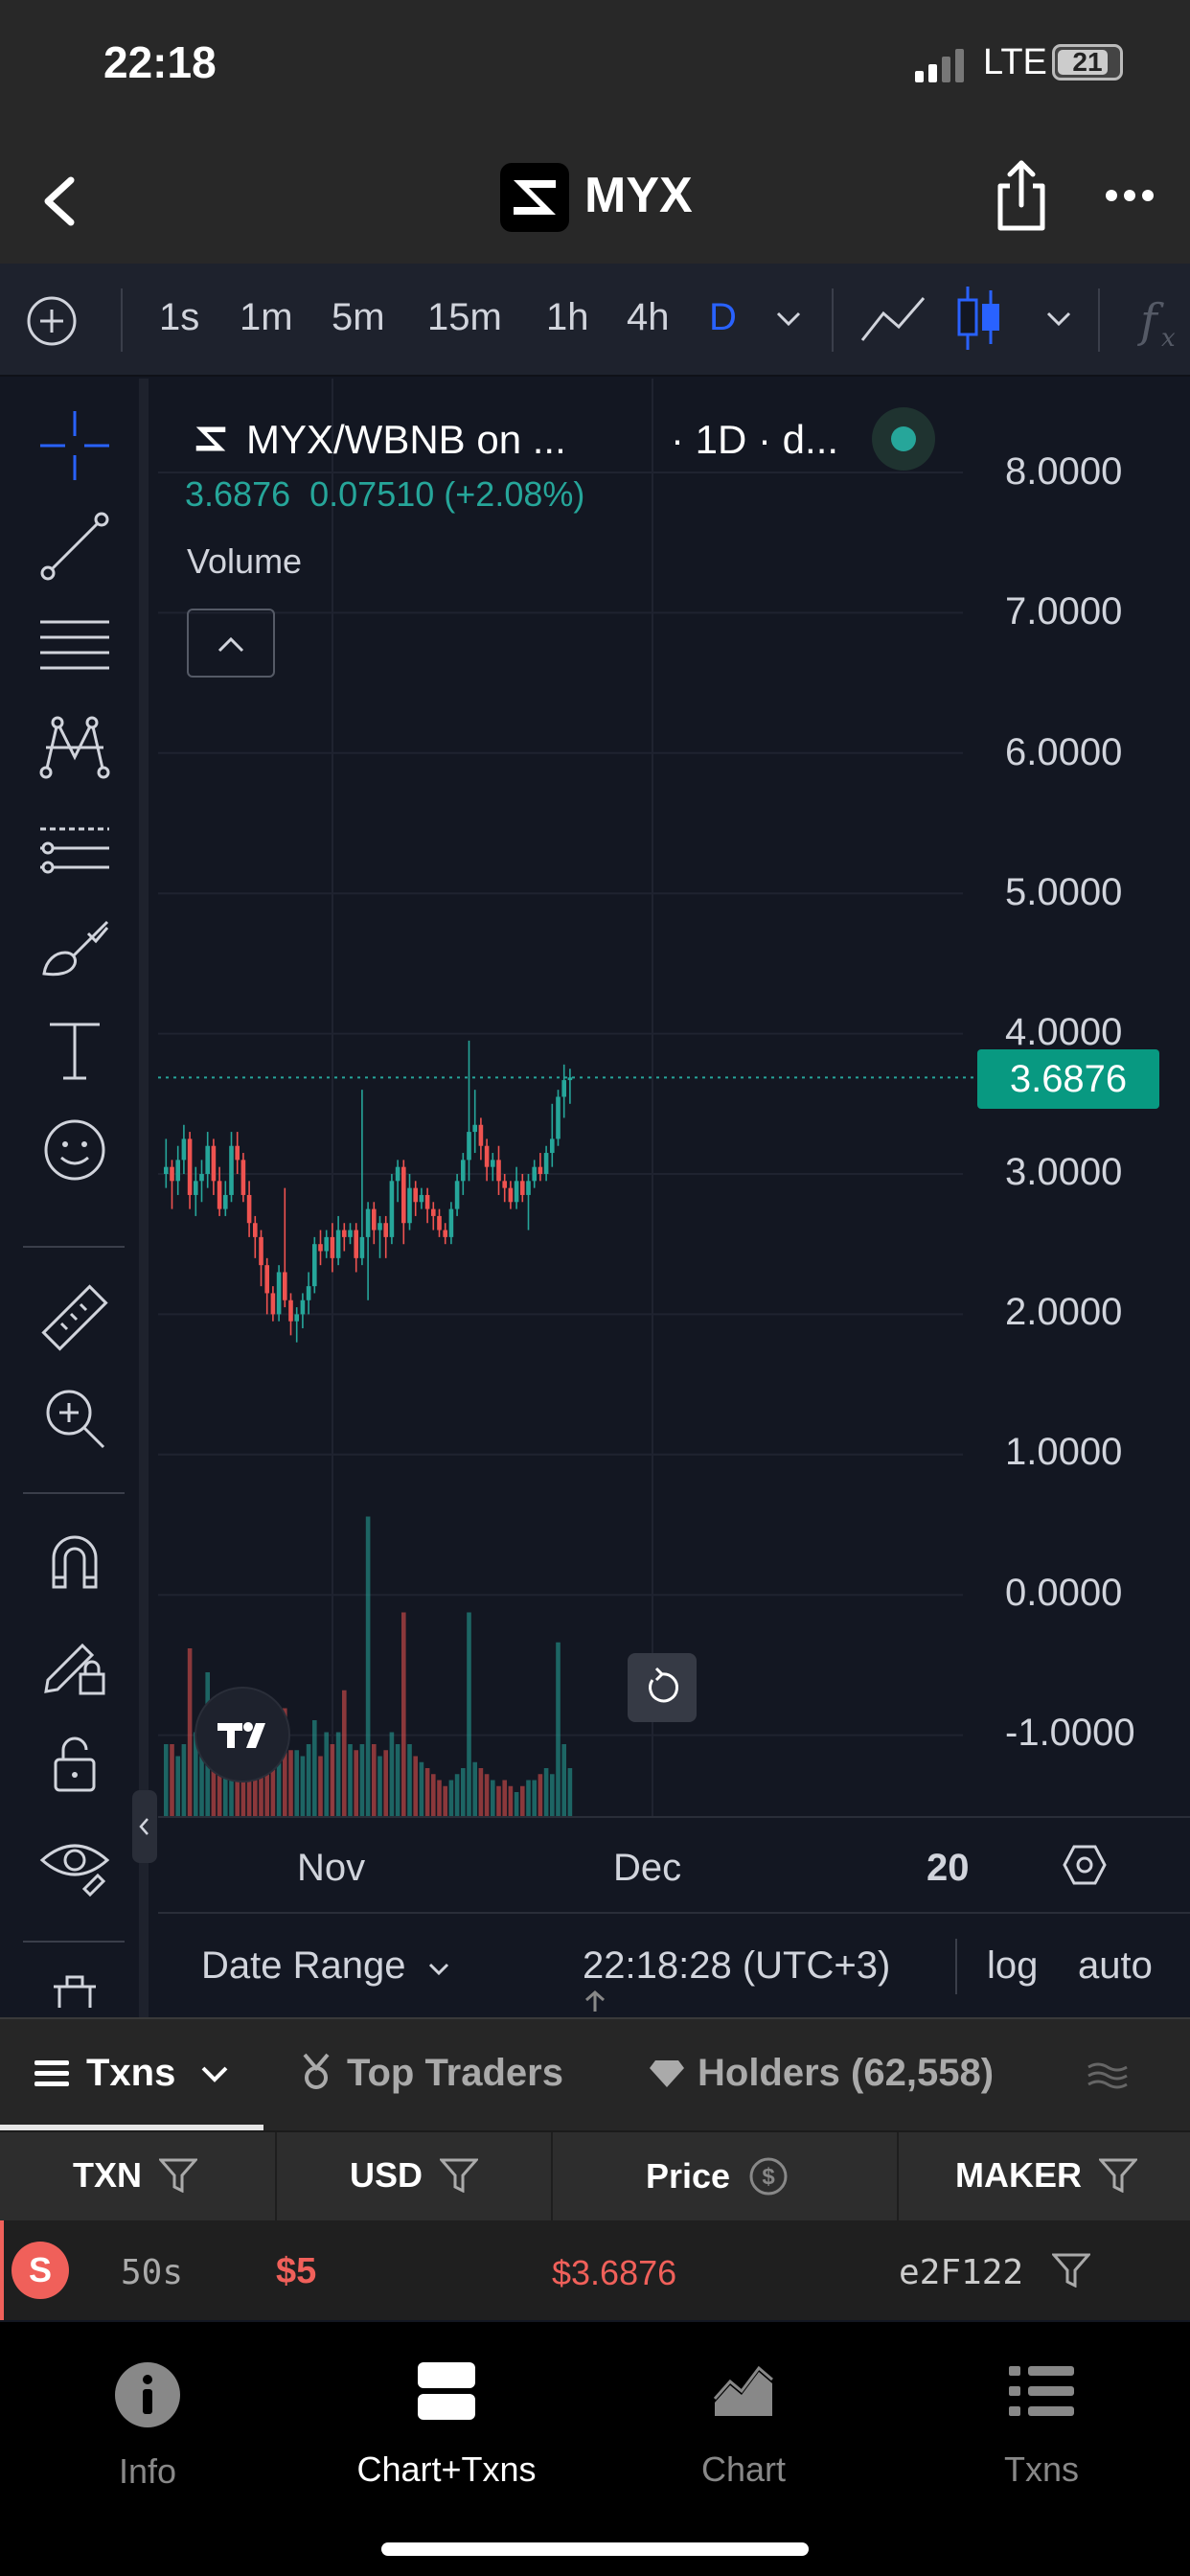  I want to click on chevron-left-icon, so click(60, 201).